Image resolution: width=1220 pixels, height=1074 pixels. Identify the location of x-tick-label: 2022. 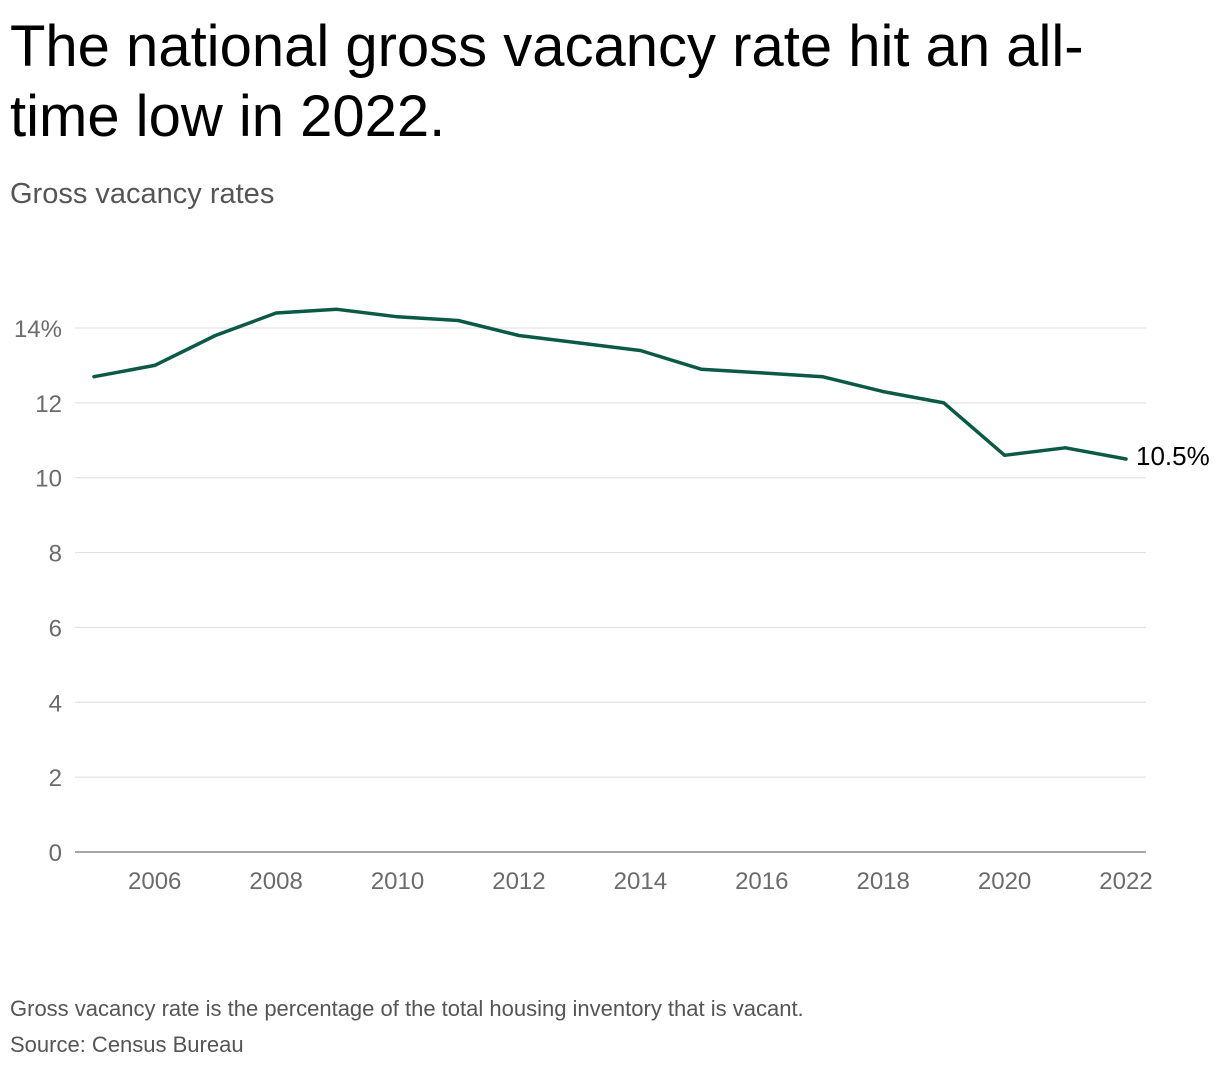
(1125, 881).